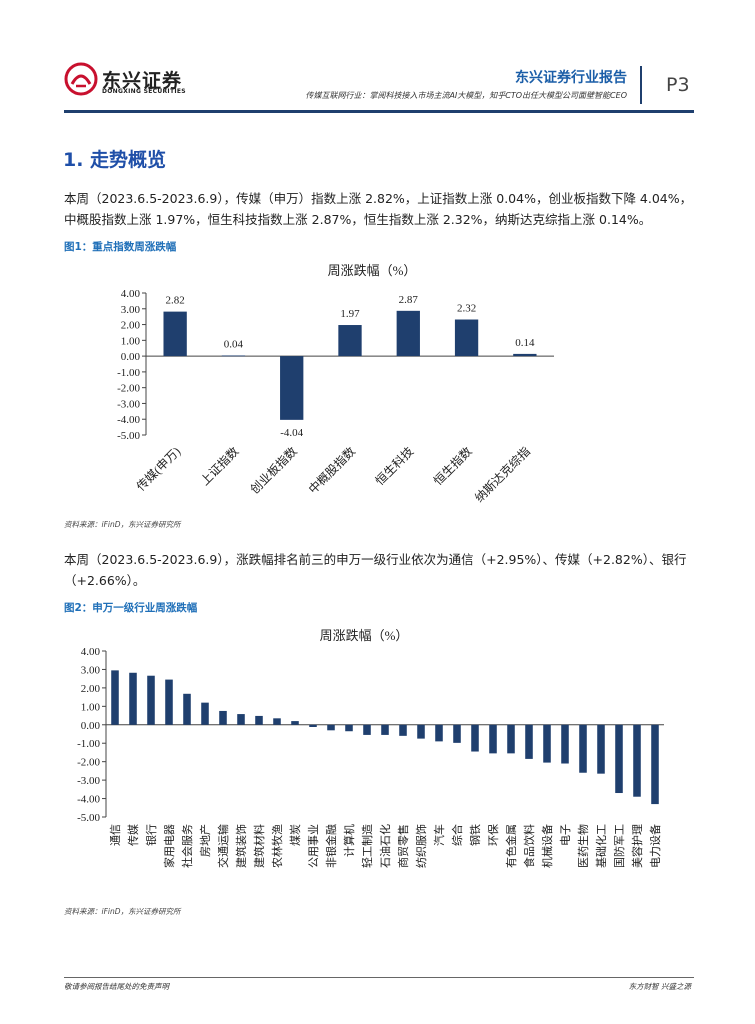 The image size is (755, 1024). Describe the element at coordinates (120, 247) in the screenshot. I see `figure1-title: 图1：重点指数周涨跌幅` at that location.